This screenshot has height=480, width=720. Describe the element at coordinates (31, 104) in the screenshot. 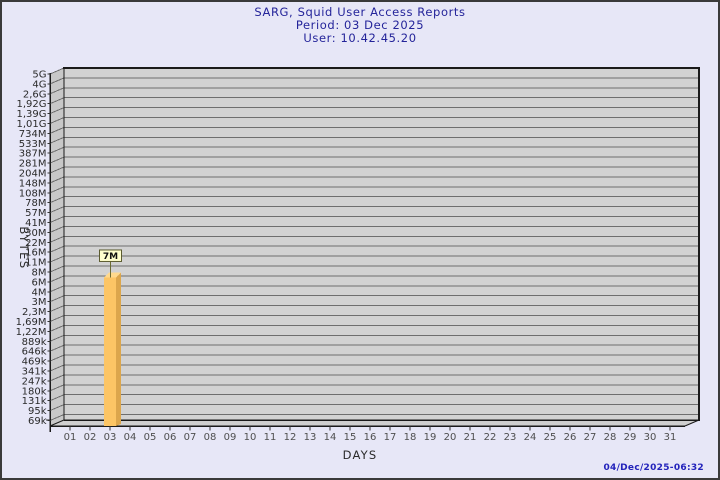

I see `y-tick-label: 1,92G` at that location.